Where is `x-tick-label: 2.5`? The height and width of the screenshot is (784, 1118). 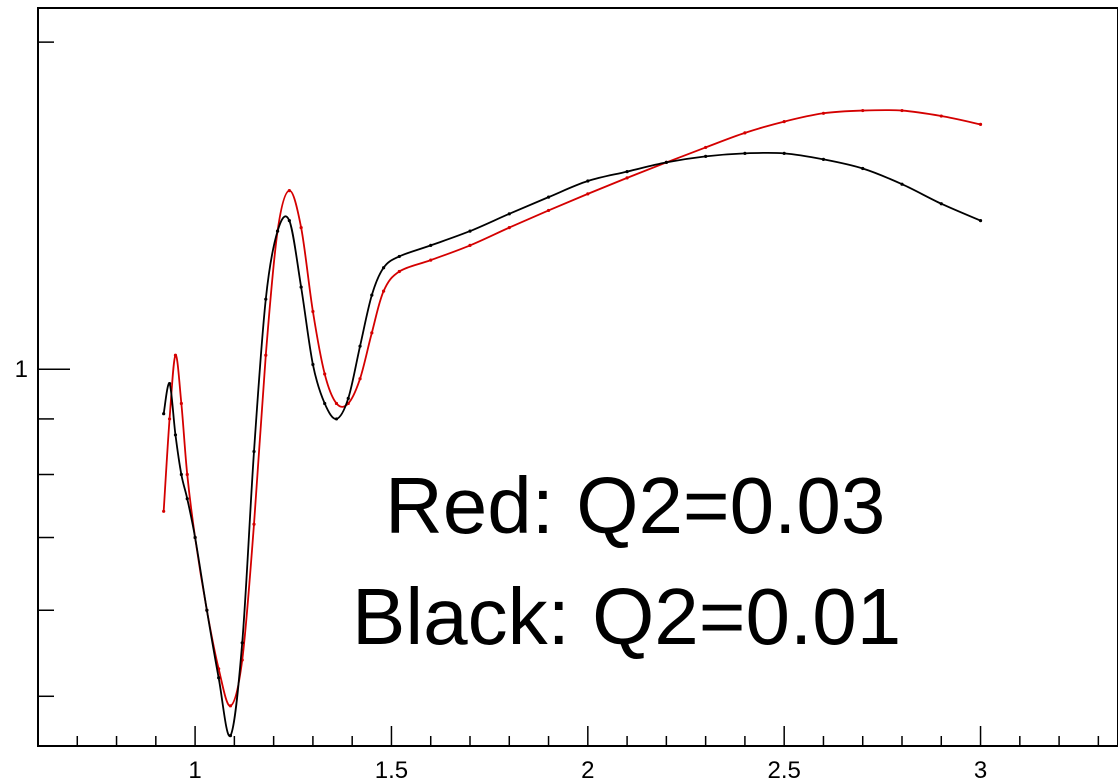
x-tick-label: 2.5 is located at coordinates (783, 770).